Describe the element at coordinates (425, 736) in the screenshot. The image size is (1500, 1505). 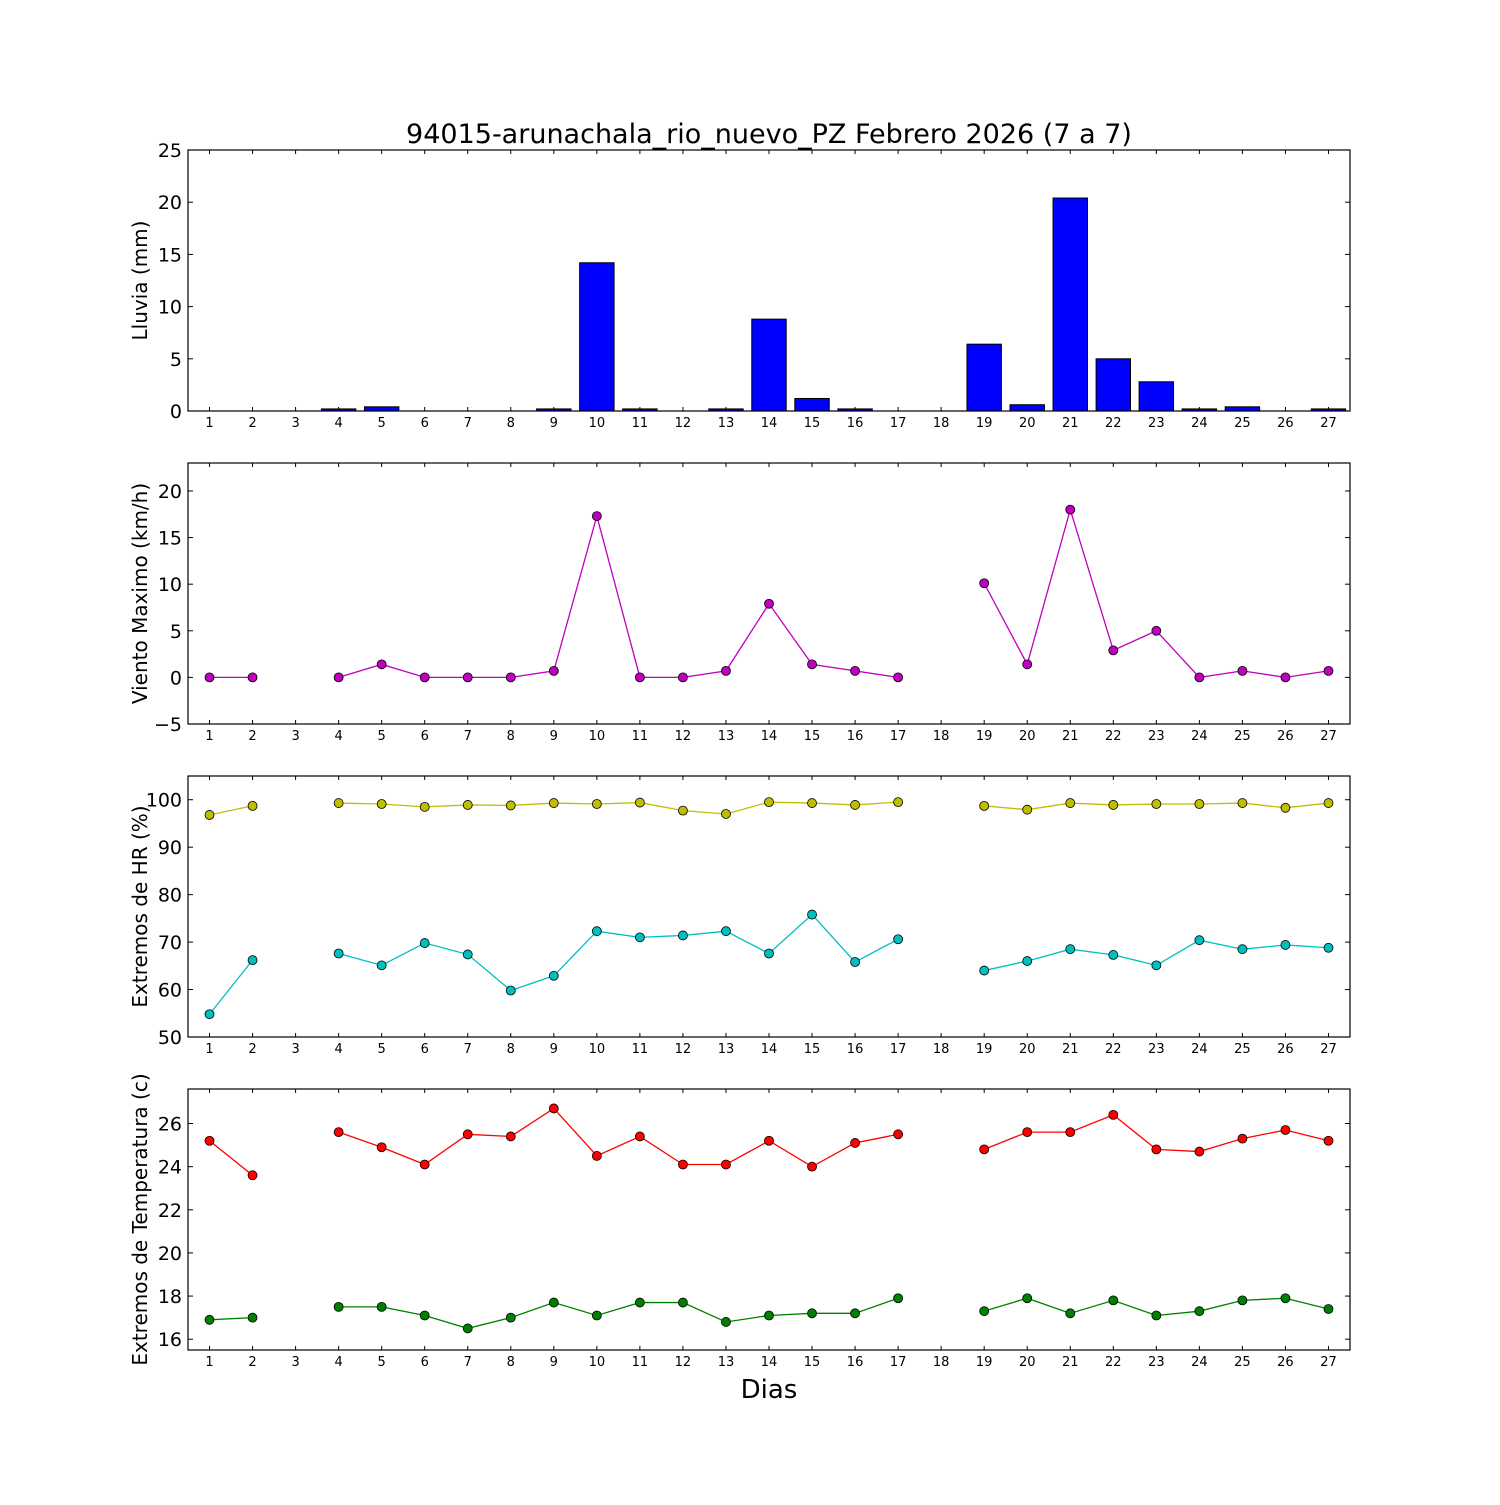
I see `x-tick-label: 6` at that location.